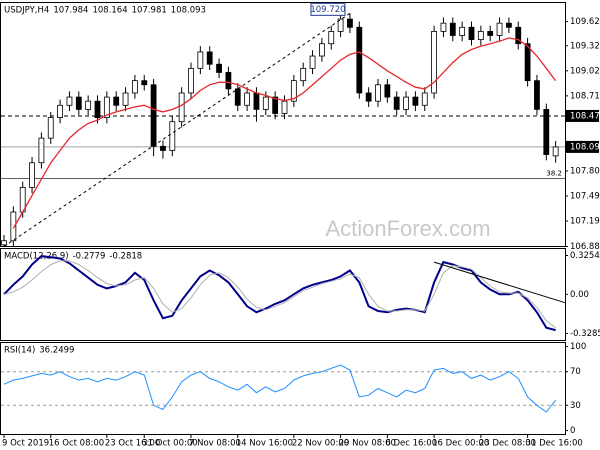  I want to click on y-tick-label: 107.495, so click(585, 197).